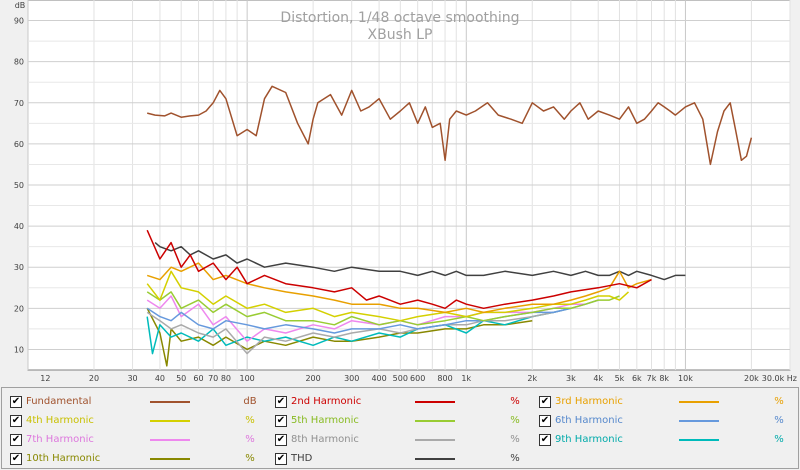 The width and height of the screenshot is (800, 470). Describe the element at coordinates (16, 459) in the screenshot. I see `legend-checkbox-10th-harmonic: ✔` at that location.